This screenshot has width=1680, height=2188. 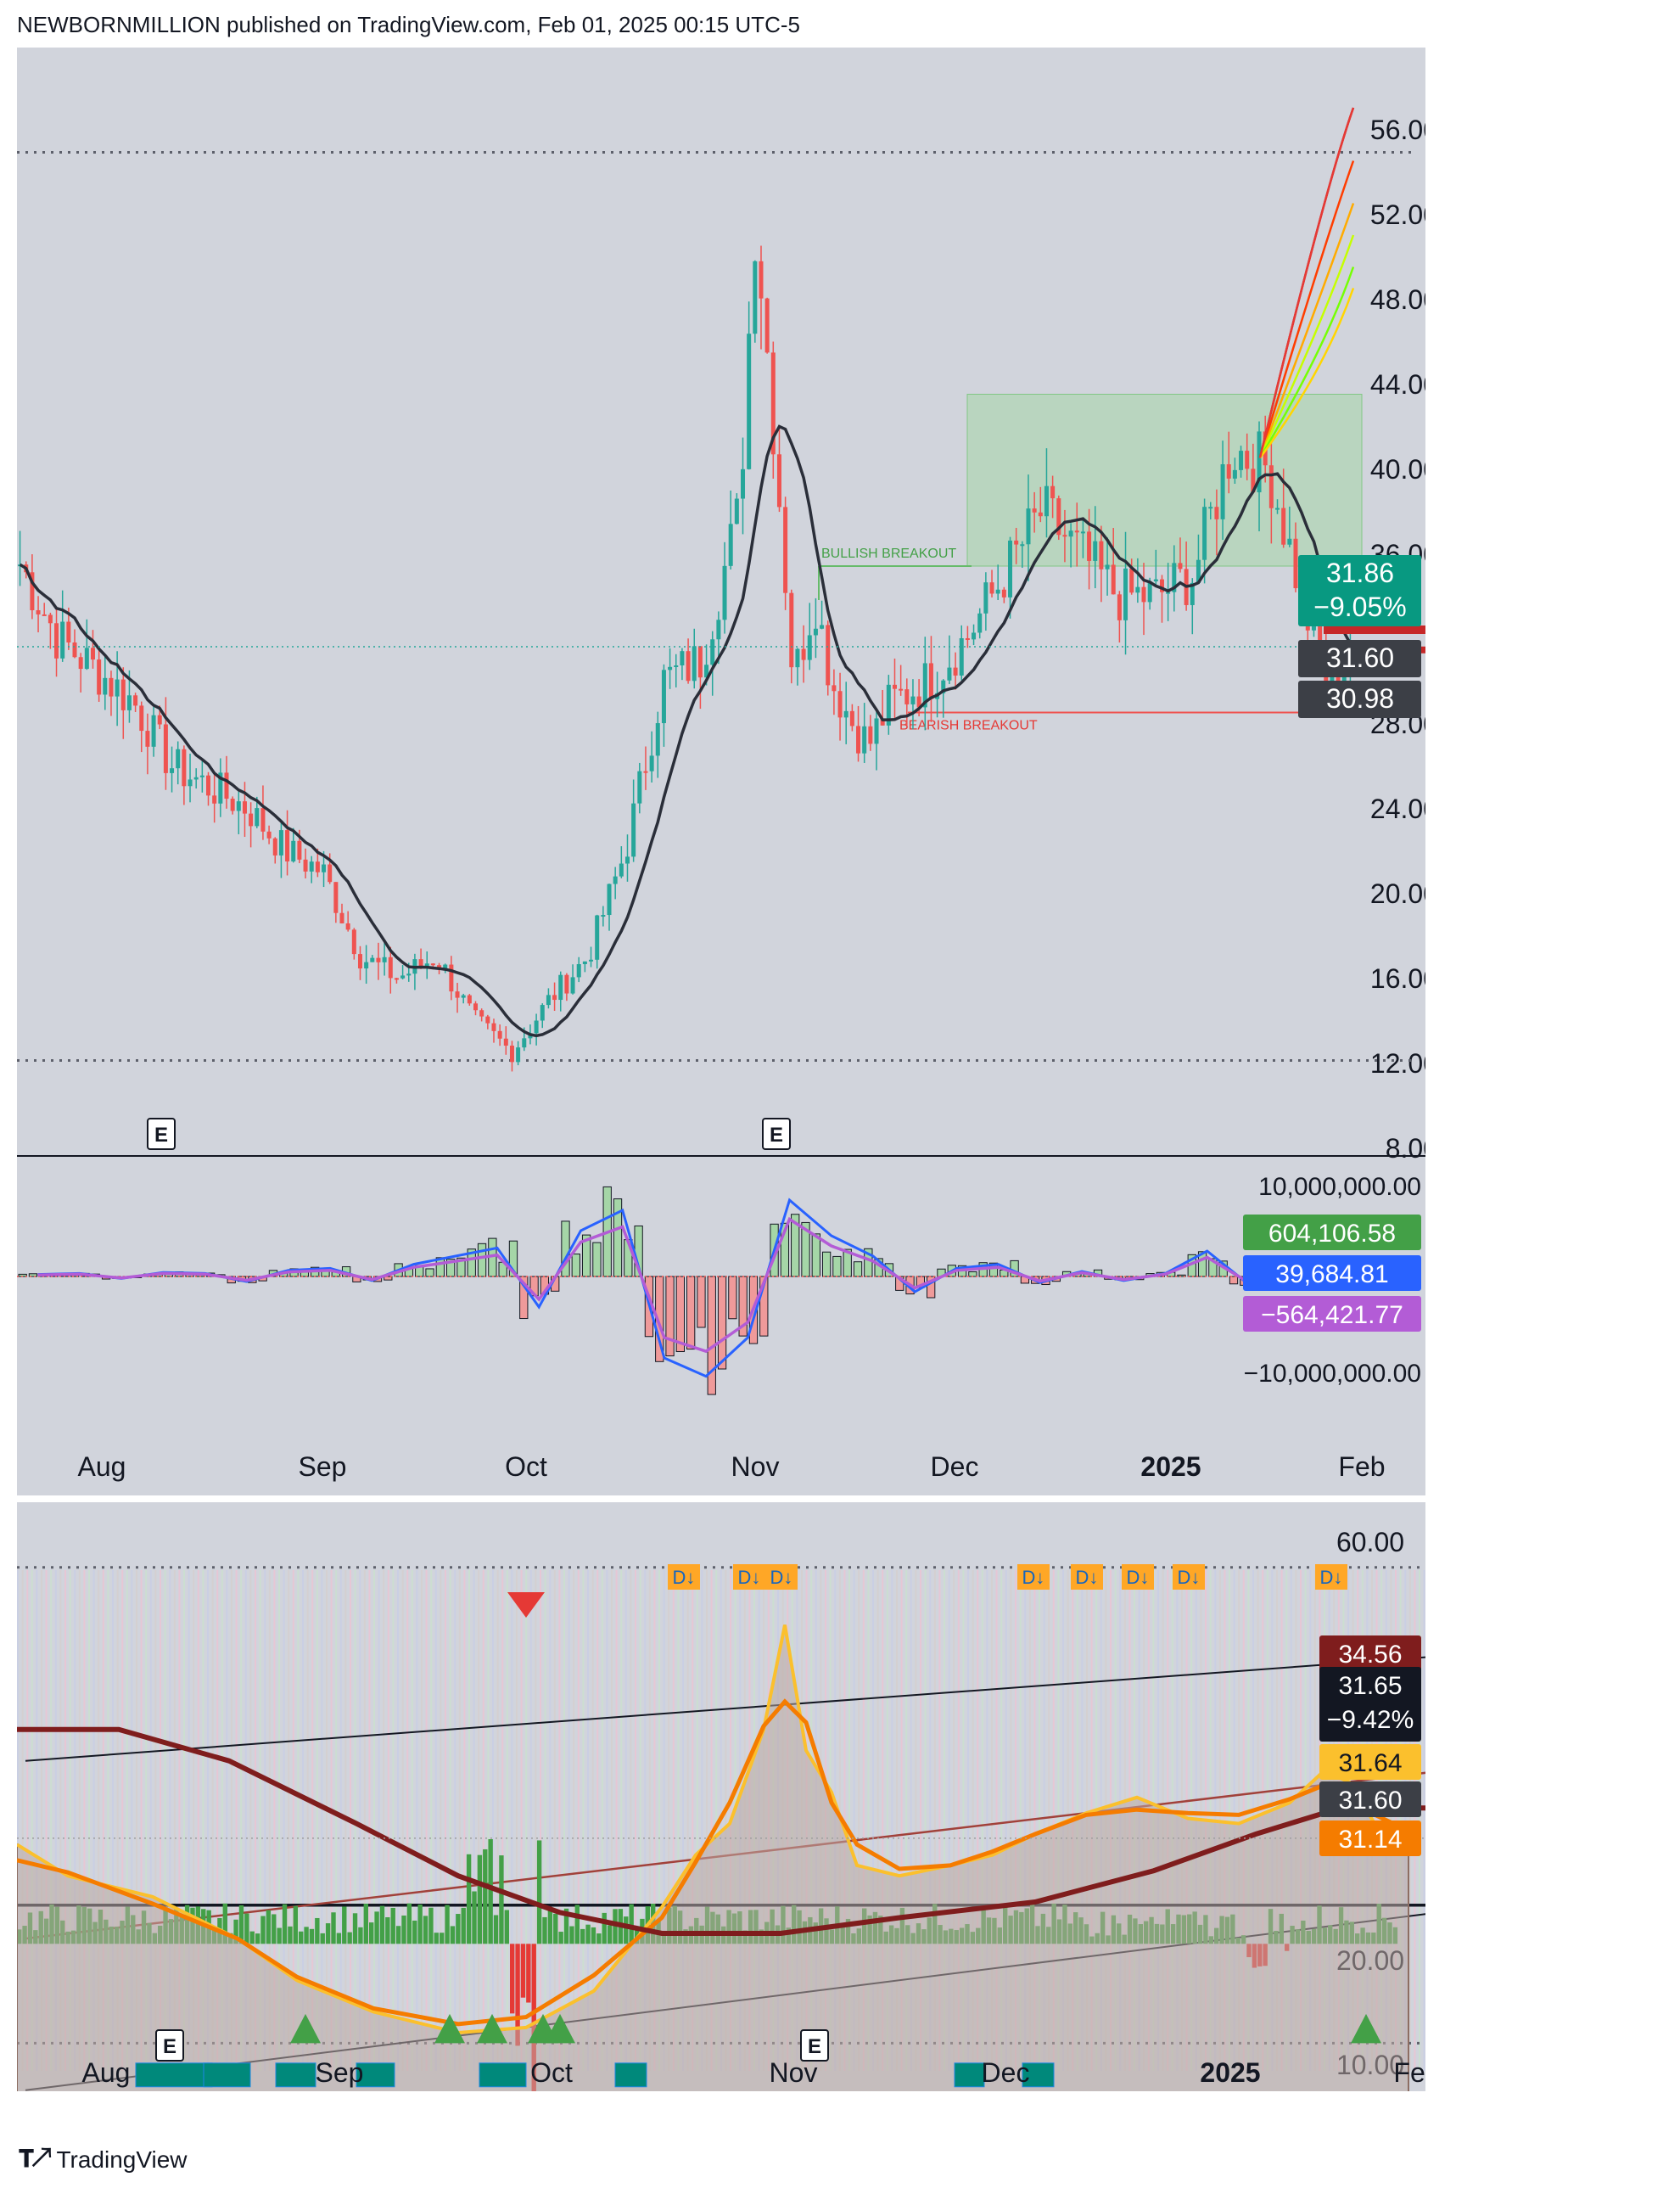 What do you see at coordinates (1370, 1686) in the screenshot?
I see `indicator-value-label: 31.65` at bounding box center [1370, 1686].